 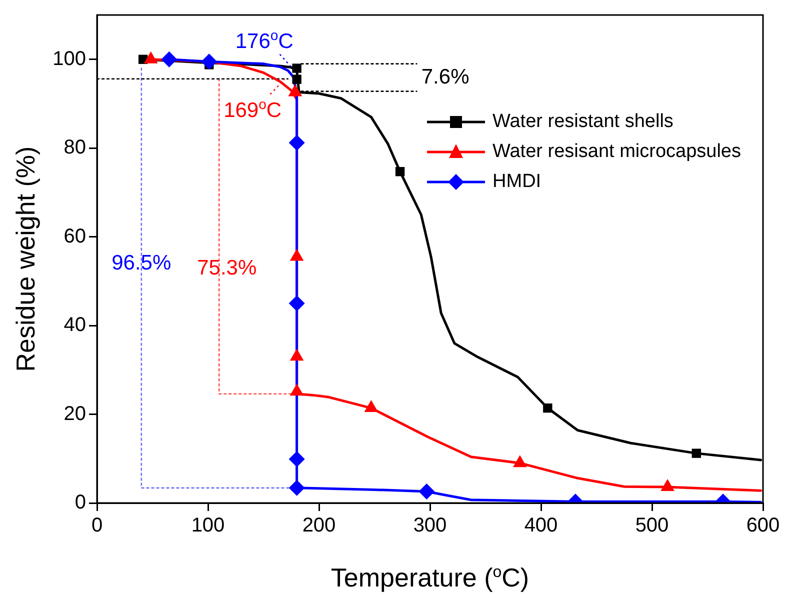 I want to click on annotation: 7.6%, so click(x=445, y=76).